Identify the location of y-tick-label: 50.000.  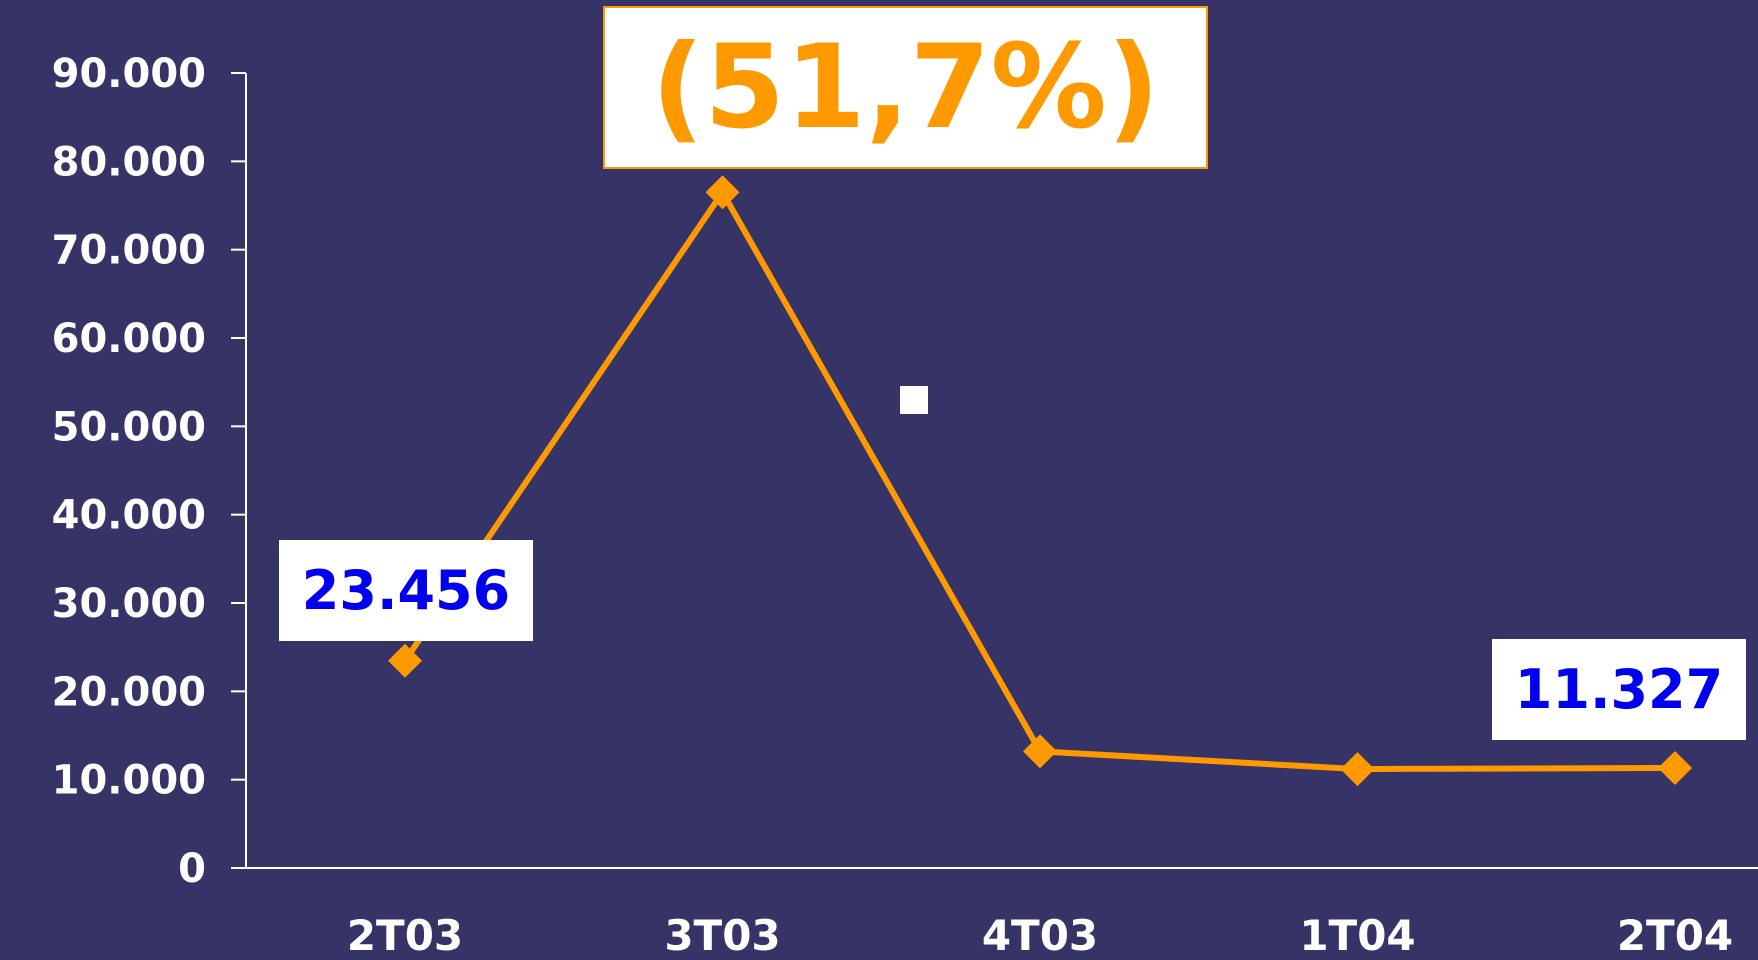
(129, 427).